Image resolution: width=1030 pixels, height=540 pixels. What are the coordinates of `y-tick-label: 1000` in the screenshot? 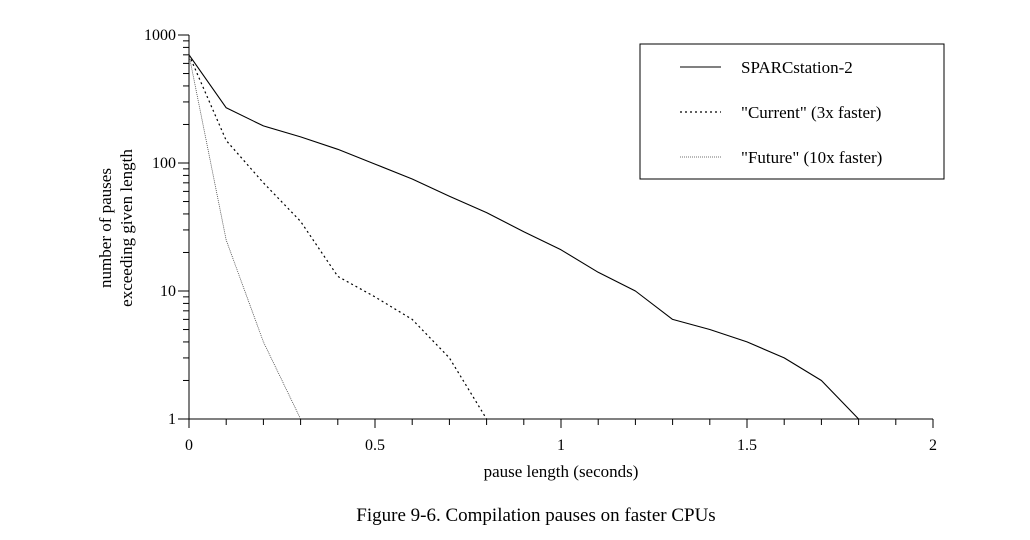 It's located at (160, 35).